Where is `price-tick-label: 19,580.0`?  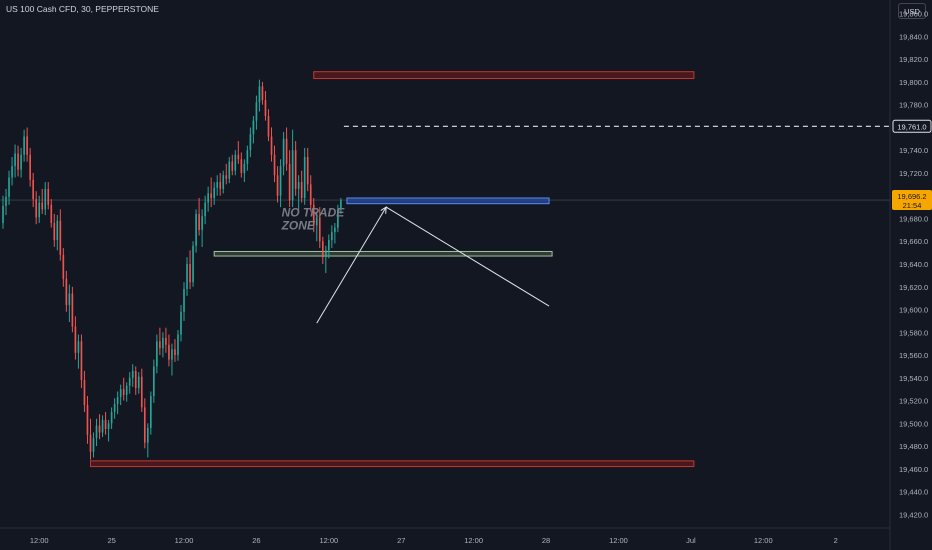 price-tick-label: 19,580.0 is located at coordinates (913, 332).